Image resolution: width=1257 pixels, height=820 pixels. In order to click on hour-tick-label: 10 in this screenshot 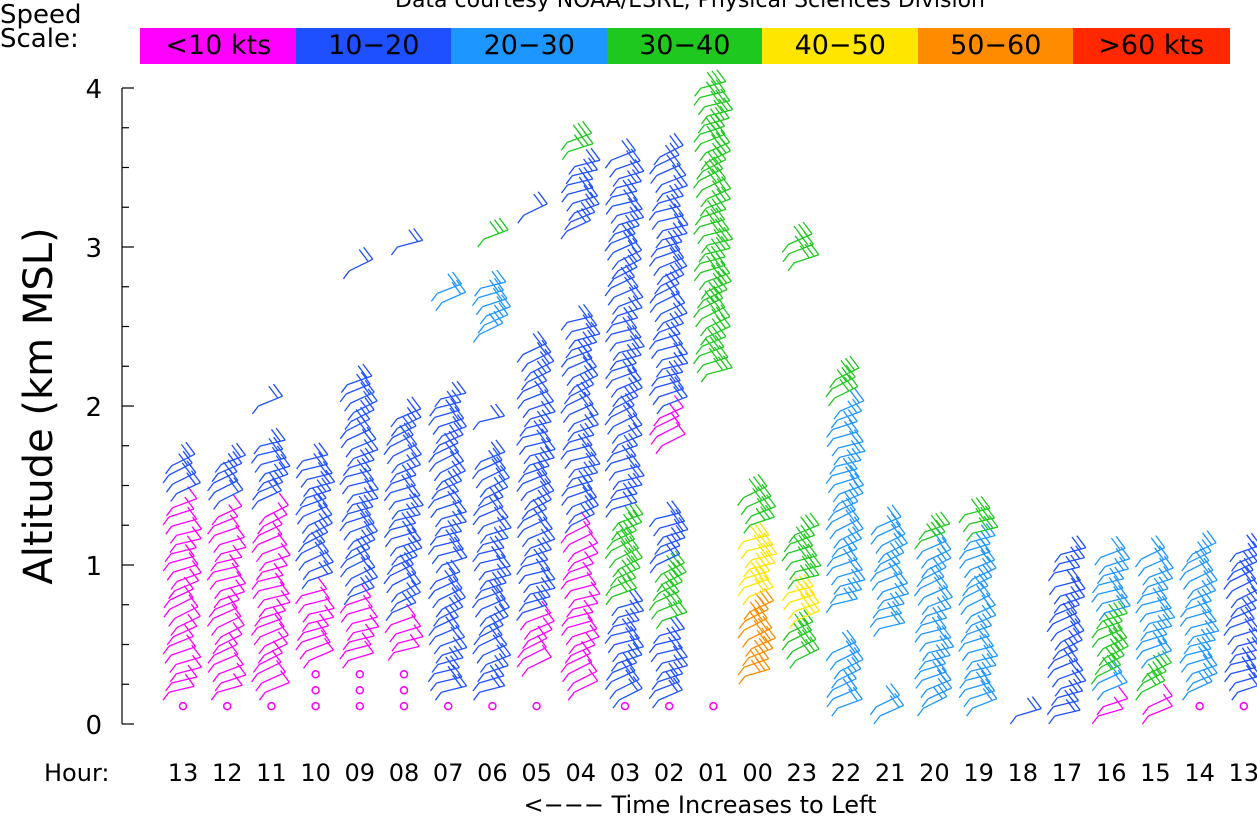, I will do `click(315, 773)`.